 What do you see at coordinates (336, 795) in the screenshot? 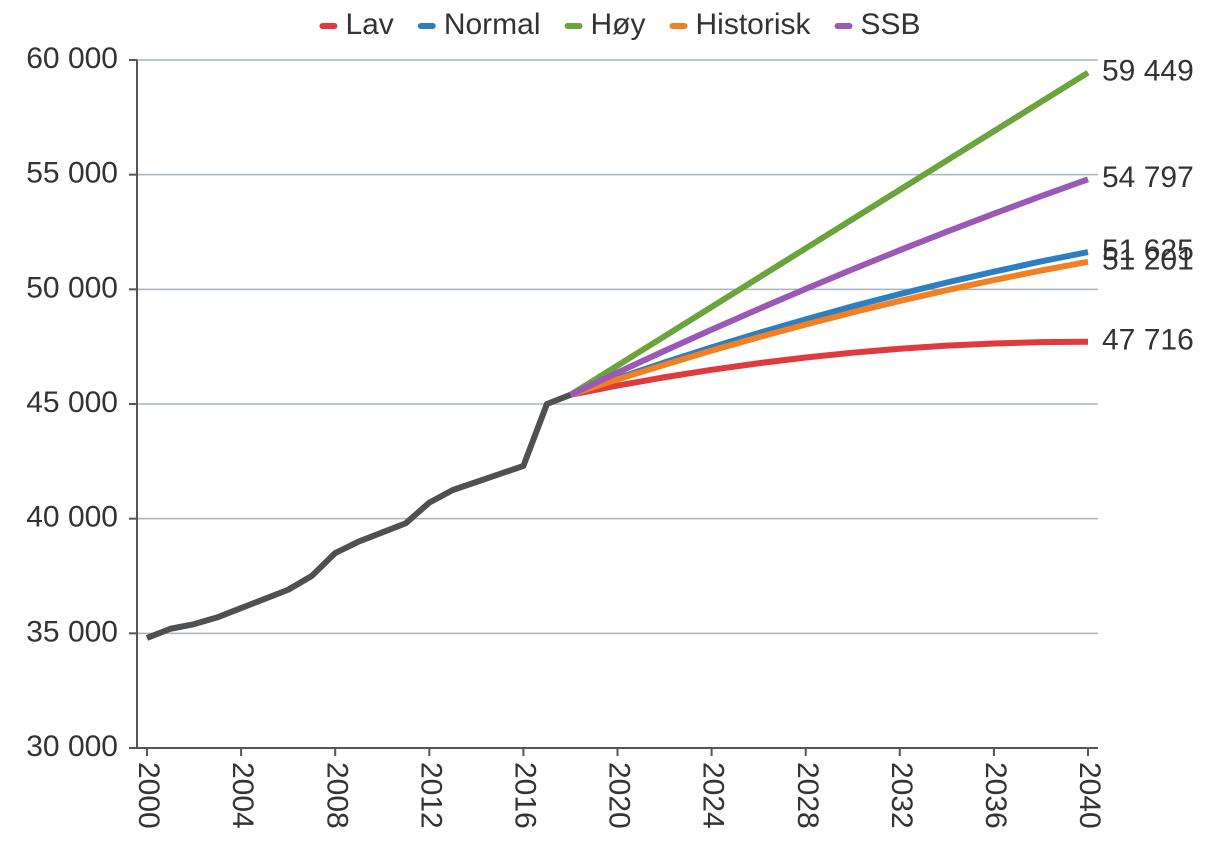
I see `x-tick-label: 2008` at bounding box center [336, 795].